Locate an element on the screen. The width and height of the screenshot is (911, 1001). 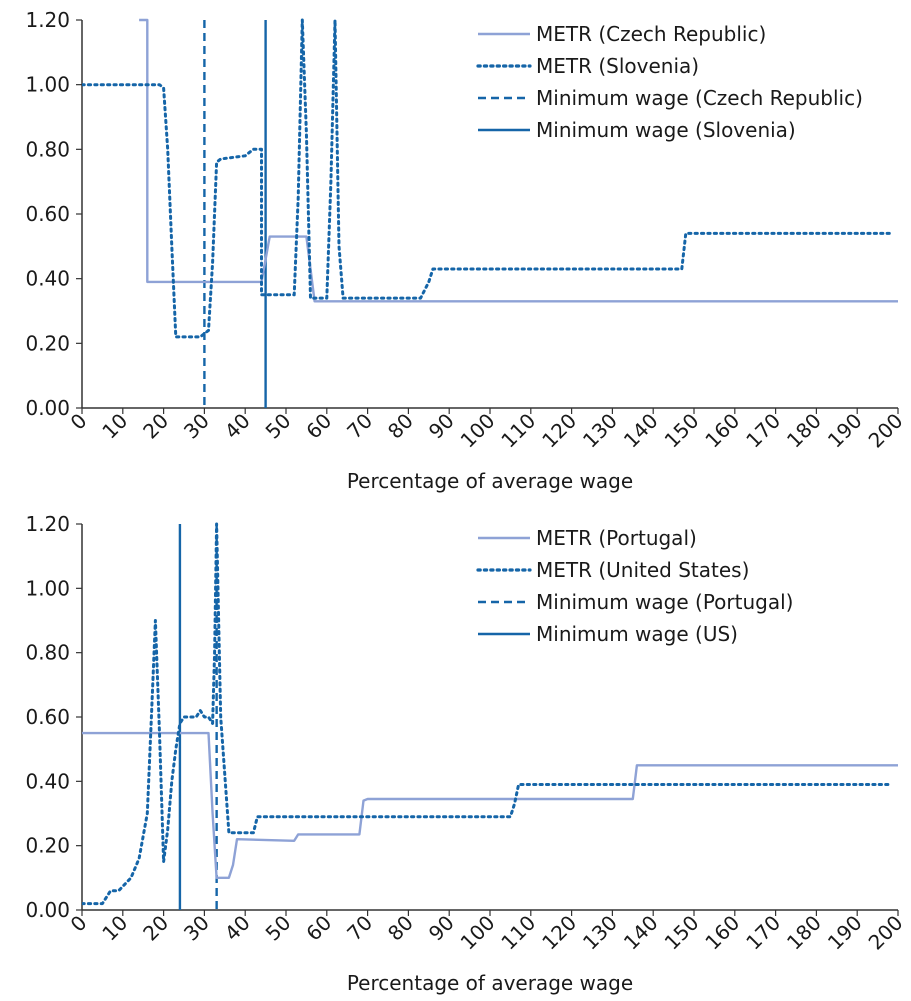
legend-label: Minimum wage (Slovenia) is located at coordinates (666, 130).